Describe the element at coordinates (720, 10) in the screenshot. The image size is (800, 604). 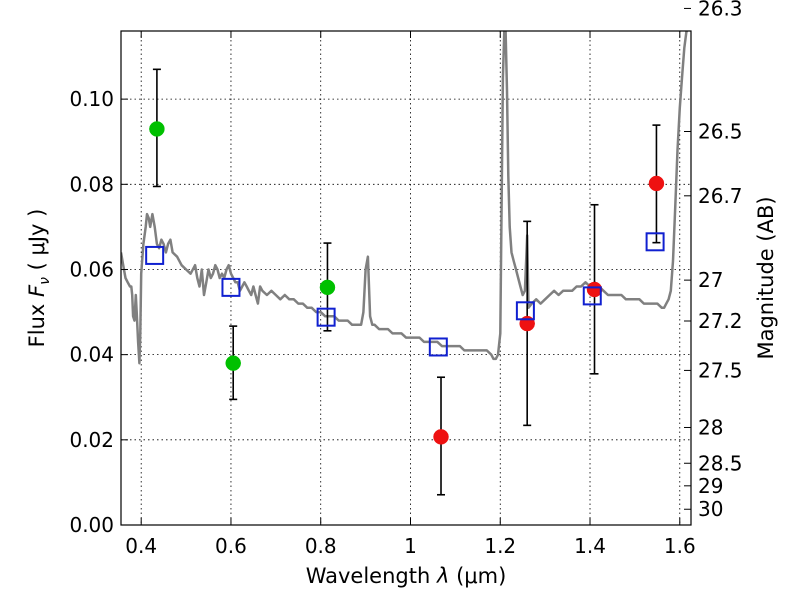
I see `y2-tick-label: 26.3` at that location.